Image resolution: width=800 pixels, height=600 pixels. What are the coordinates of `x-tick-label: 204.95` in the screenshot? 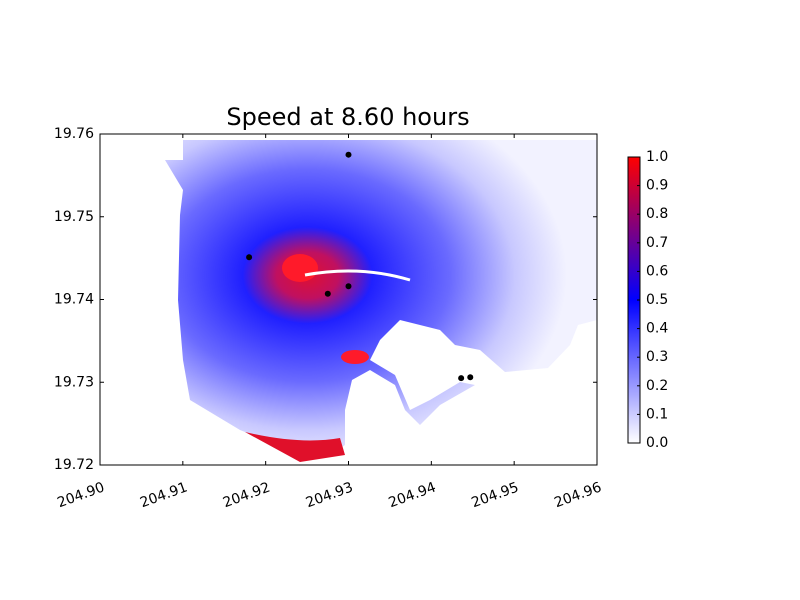 It's located at (495, 495).